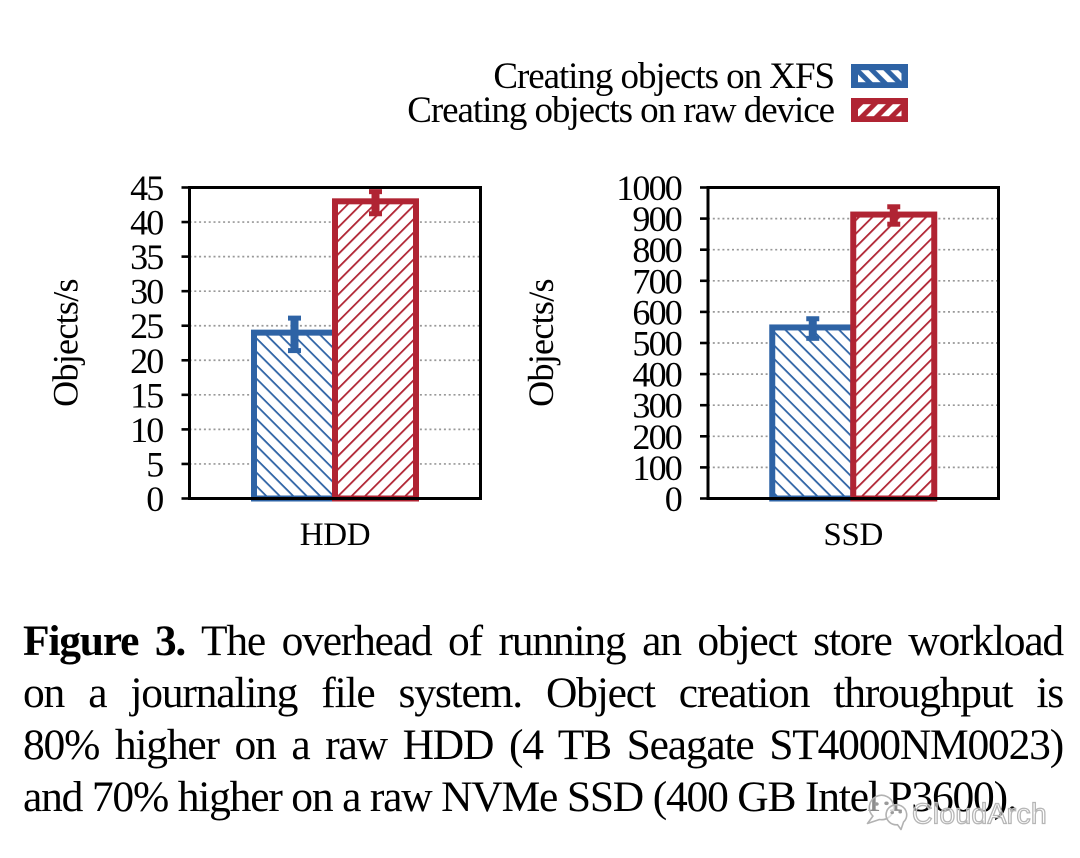 This screenshot has height=858, width=1080. What do you see at coordinates (146, 326) in the screenshot?
I see `y-tick-label: 25` at bounding box center [146, 326].